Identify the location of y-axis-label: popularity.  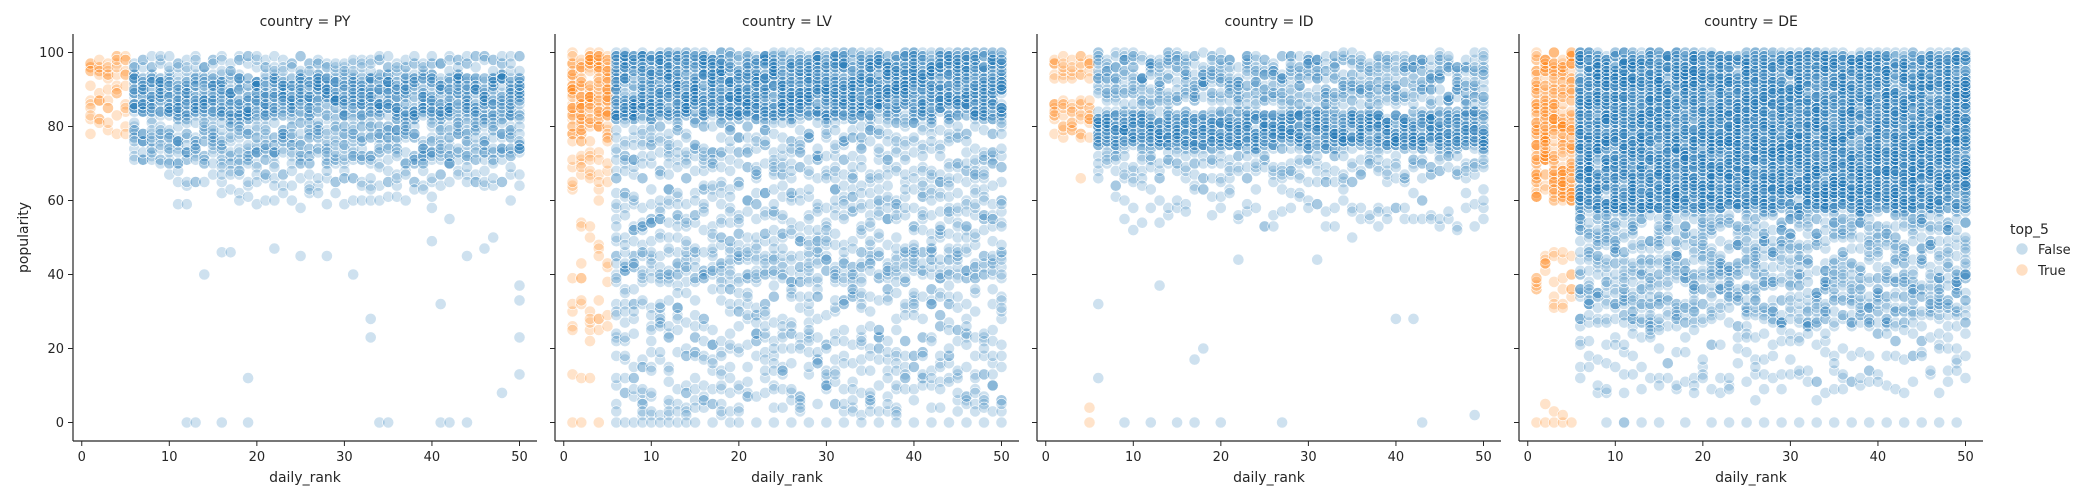
(24, 237).